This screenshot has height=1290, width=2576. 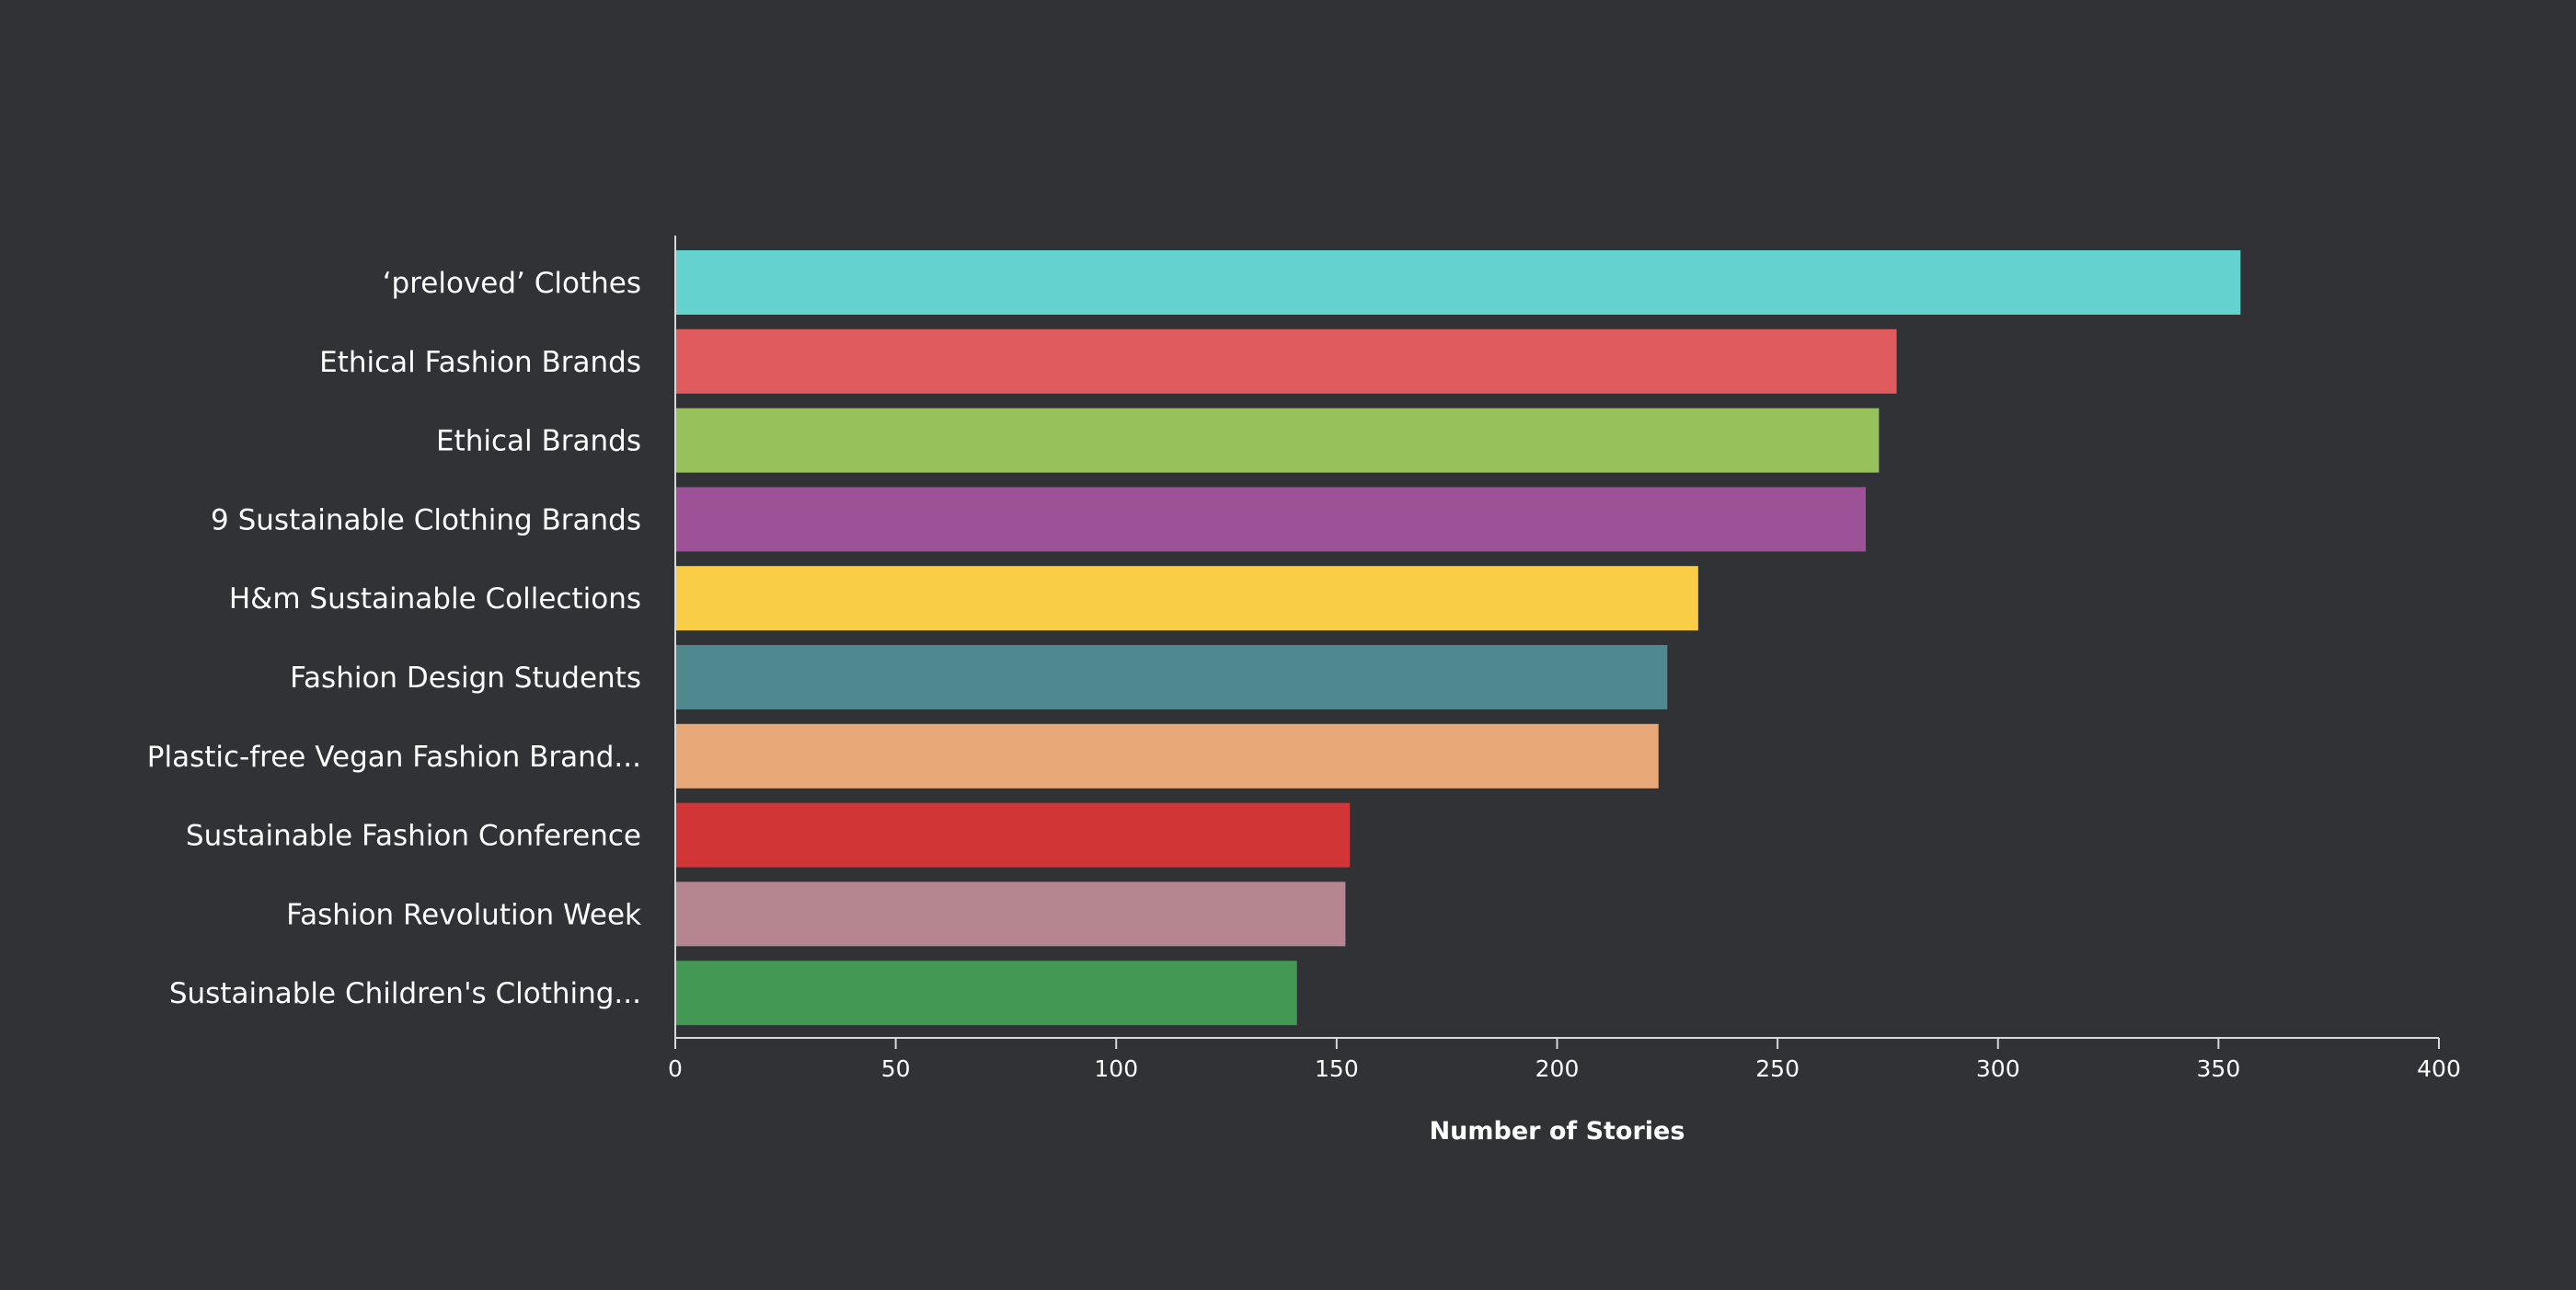 I want to click on x-tick-label: 150, so click(x=1337, y=1069).